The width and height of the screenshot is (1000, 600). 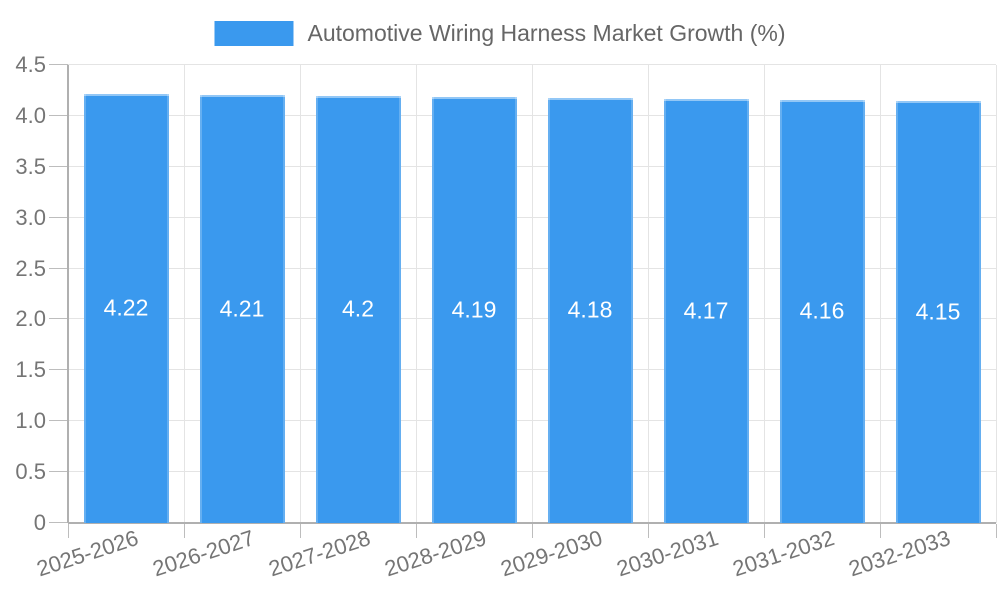 I want to click on y-tick-label: 0, so click(x=39, y=522).